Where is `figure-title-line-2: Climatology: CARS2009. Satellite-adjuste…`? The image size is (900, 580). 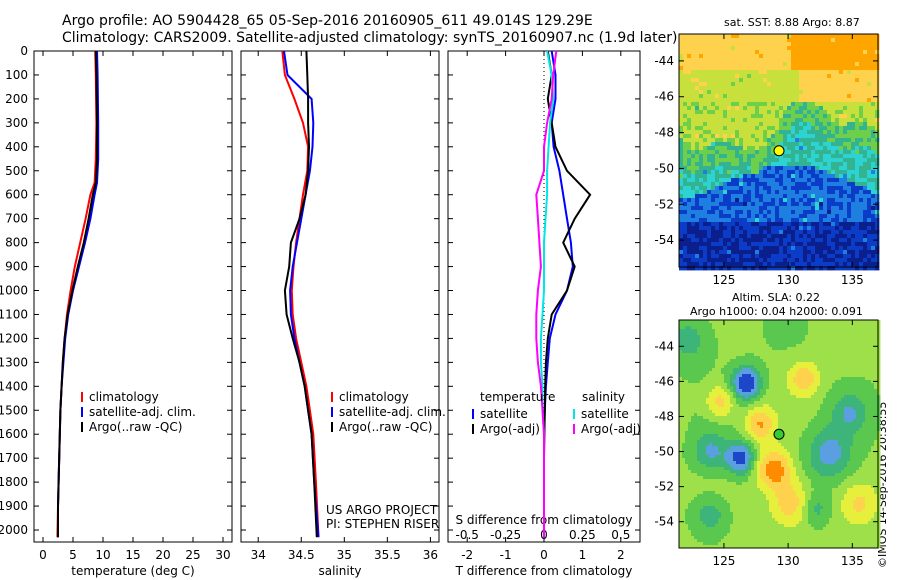
figure-title-line-2: Climatology: CARS2009. Satellite-adjuste… is located at coordinates (370, 38).